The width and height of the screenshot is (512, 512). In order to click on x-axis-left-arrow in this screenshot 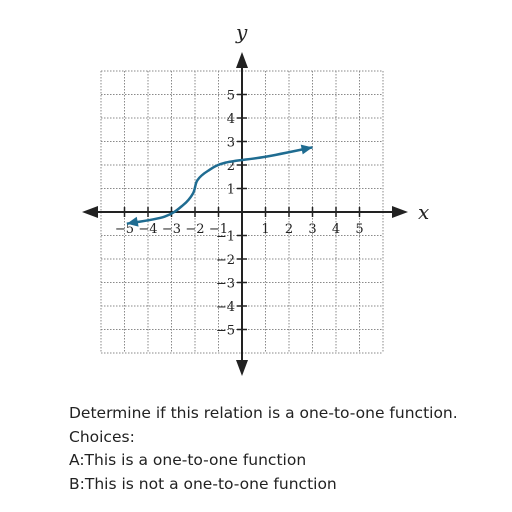, I will do `click(90, 212)`.